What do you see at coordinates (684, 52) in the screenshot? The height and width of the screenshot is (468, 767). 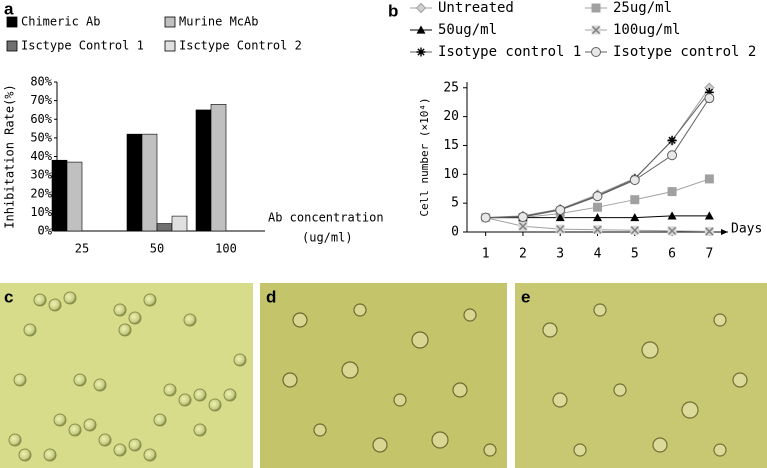 I see `legend-label: Isotype control 2` at bounding box center [684, 52].